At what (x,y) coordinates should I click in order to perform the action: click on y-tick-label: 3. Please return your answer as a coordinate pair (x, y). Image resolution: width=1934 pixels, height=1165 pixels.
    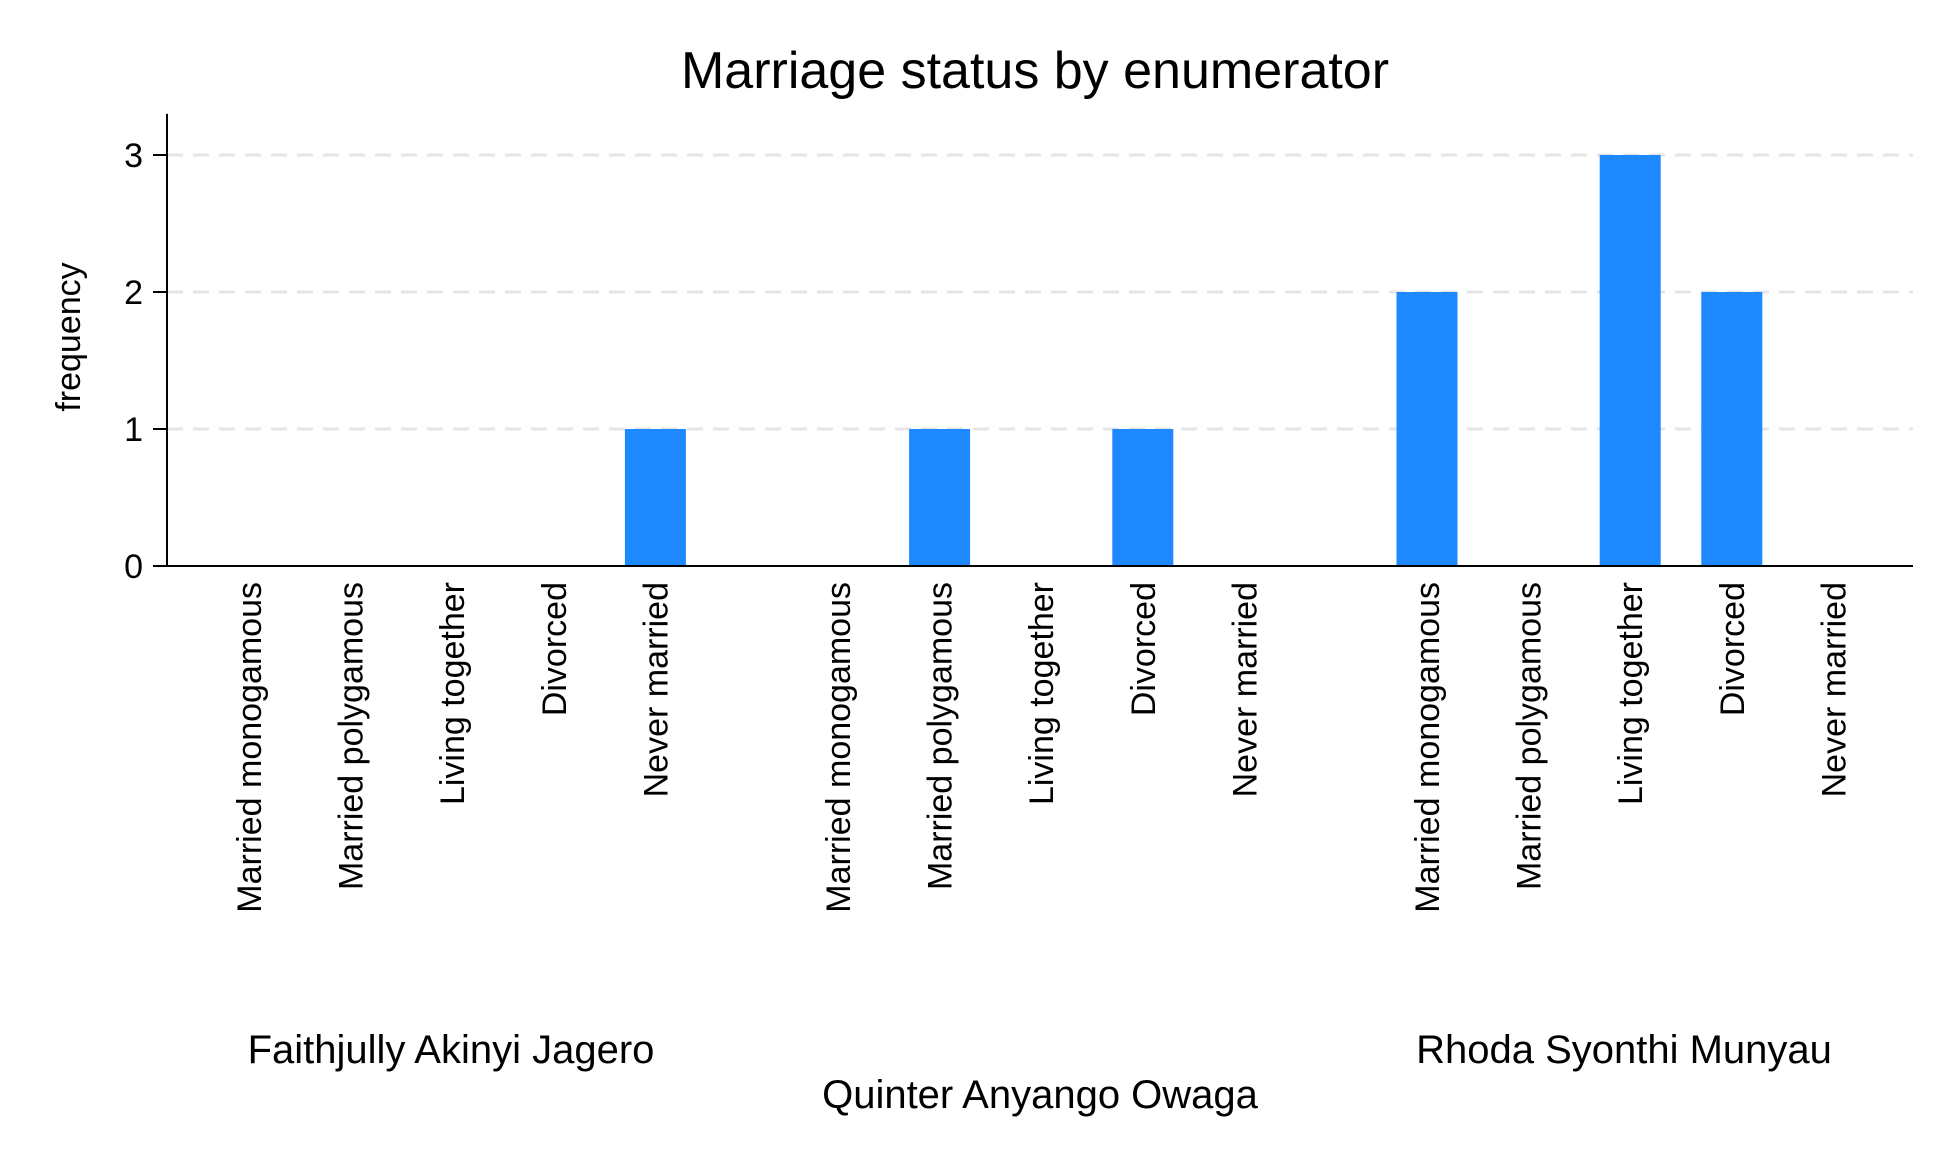
    Looking at the image, I should click on (133, 156).